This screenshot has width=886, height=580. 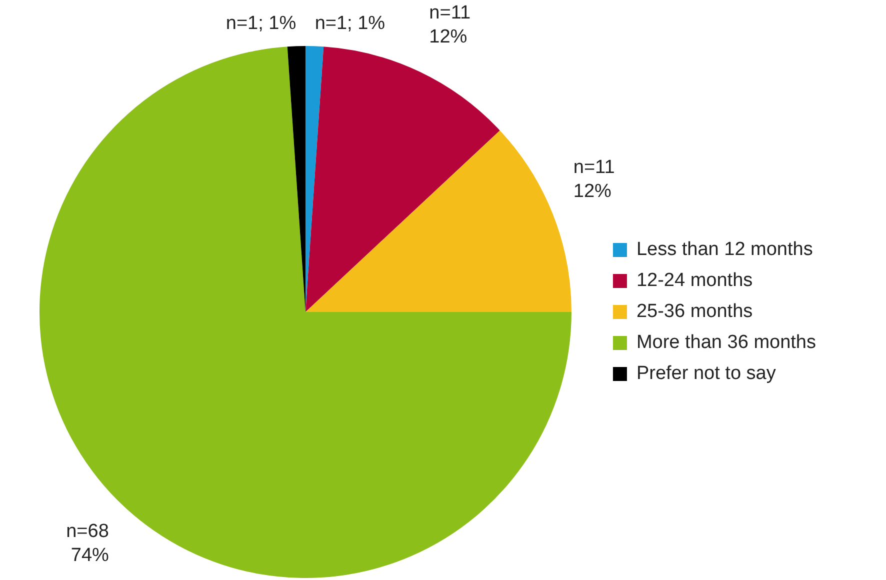 I want to click on legend-label: 12-24 months, so click(x=694, y=281).